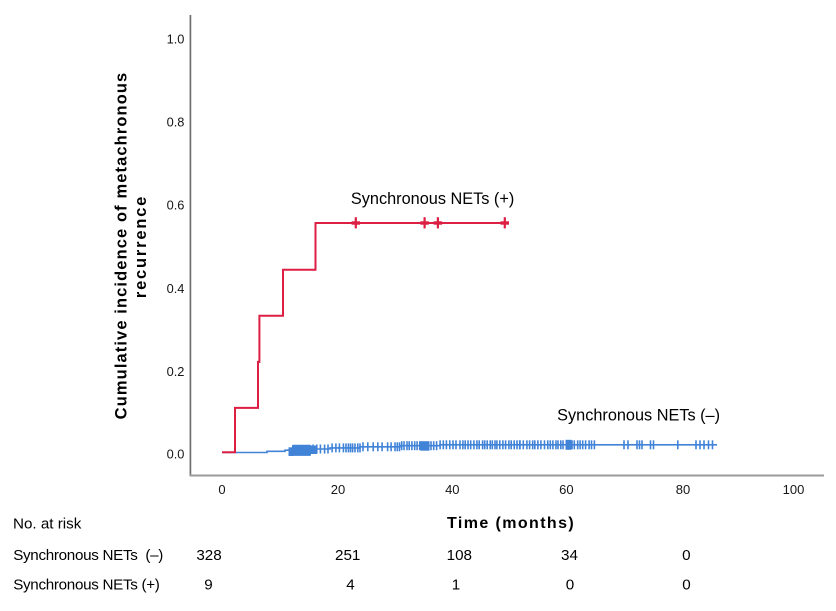 This screenshot has height=611, width=836. I want to click on svg-text: 4, so click(350, 585).